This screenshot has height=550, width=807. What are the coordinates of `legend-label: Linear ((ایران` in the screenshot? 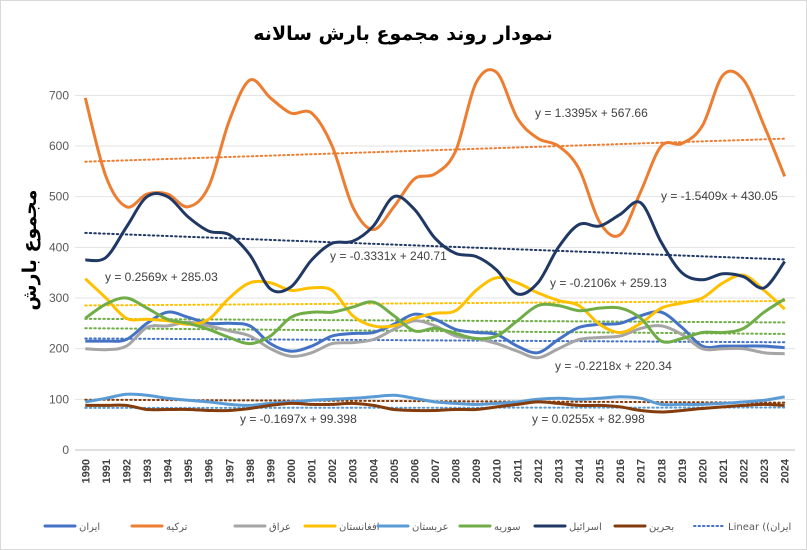 It's located at (759, 527).